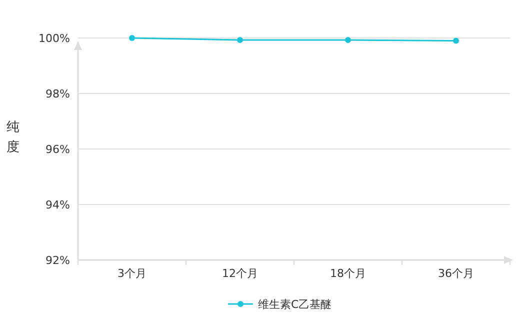 The width and height of the screenshot is (519, 328). I want to click on x-tick-label: 3个月, so click(132, 273).